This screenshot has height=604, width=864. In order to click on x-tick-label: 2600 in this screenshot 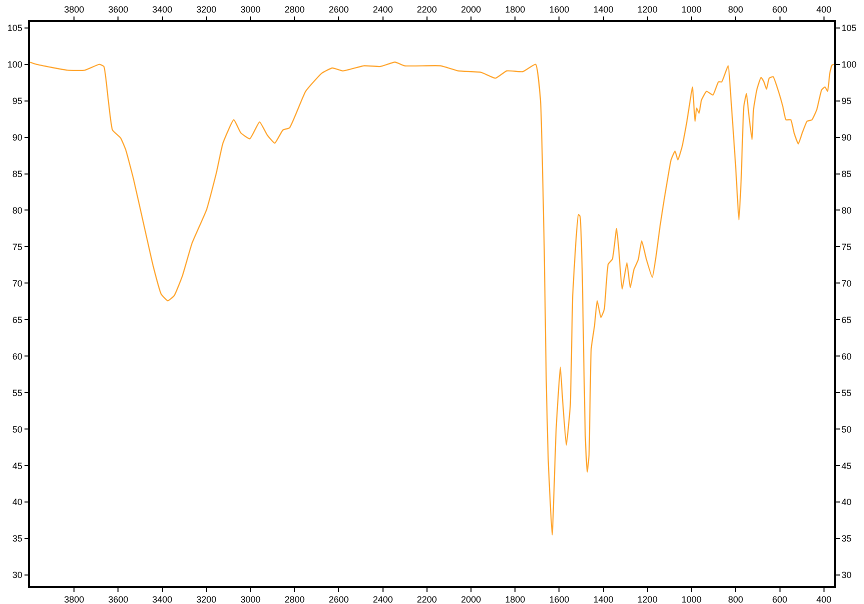, I will do `click(338, 9)`.